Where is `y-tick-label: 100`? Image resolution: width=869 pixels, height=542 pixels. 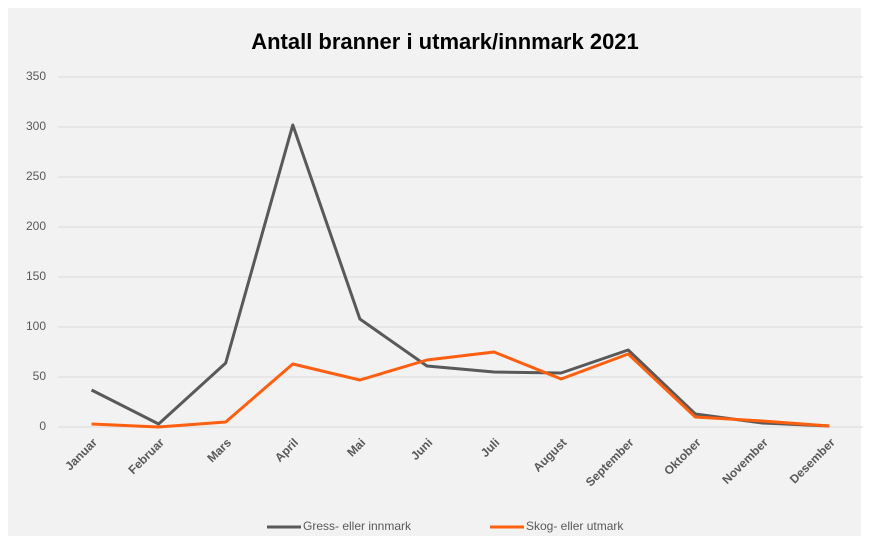 y-tick-label: 100 is located at coordinates (36, 326).